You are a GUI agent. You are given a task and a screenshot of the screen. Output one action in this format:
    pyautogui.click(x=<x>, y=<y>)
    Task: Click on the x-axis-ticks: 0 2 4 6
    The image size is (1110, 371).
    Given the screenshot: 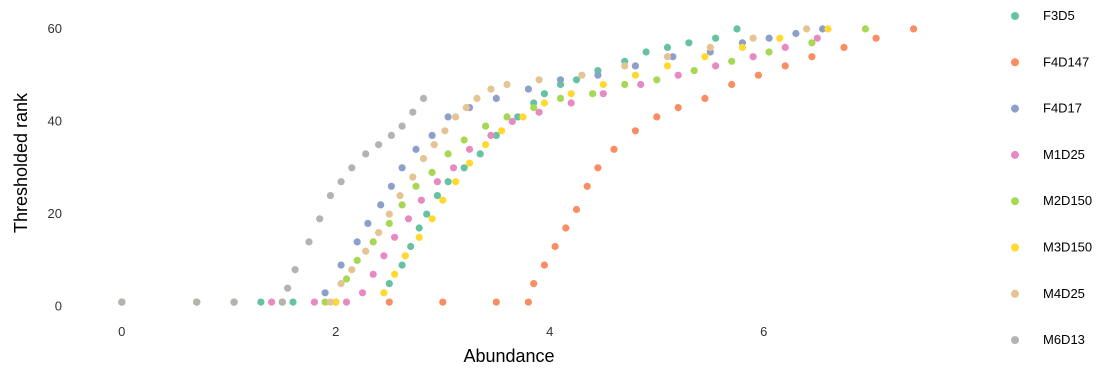 What is the action you would take?
    pyautogui.click(x=442, y=331)
    